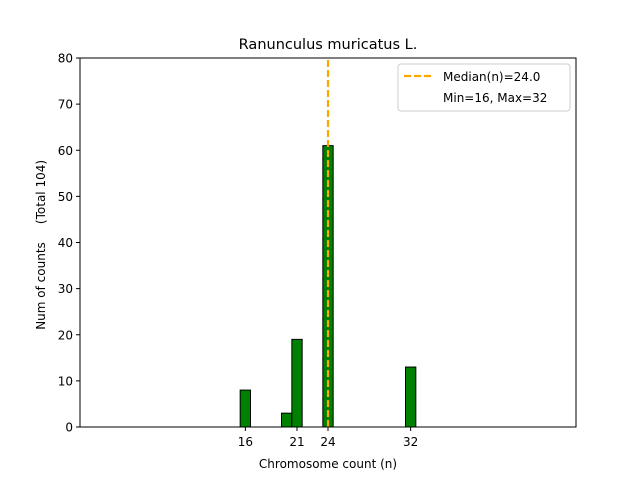 The width and height of the screenshot is (640, 480). What do you see at coordinates (328, 45) in the screenshot?
I see `chart-title: Ranunculus muricatus L.` at bounding box center [328, 45].